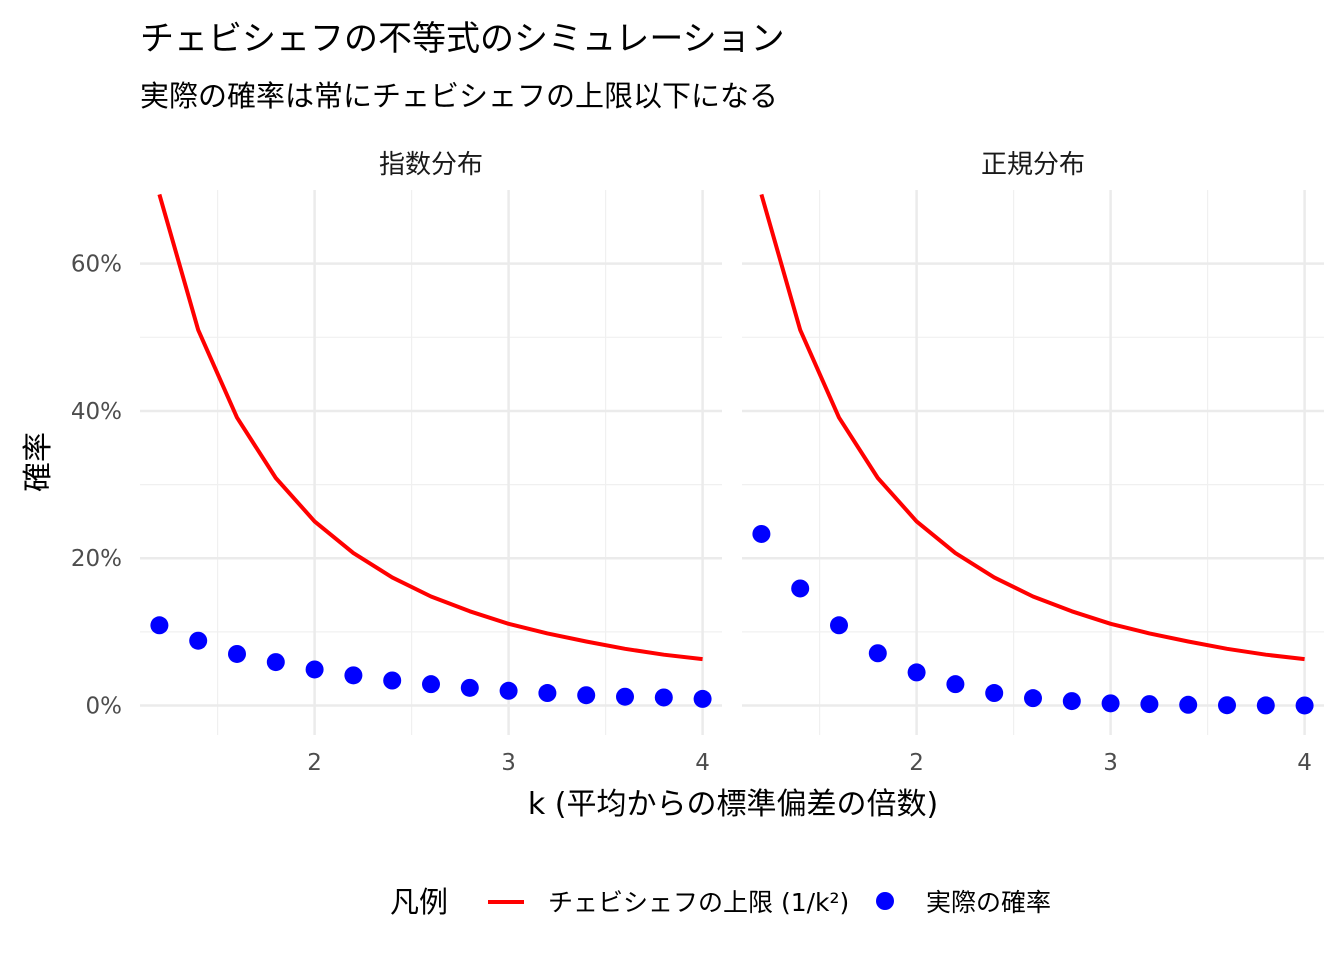 Image resolution: width=1344 pixels, height=960 pixels. I want to click on facet-strip-title: 指数分布, so click(431, 165).